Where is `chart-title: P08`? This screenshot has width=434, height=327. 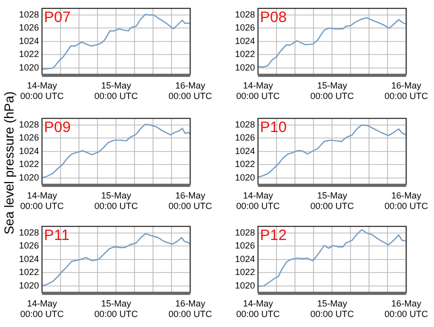 chart-title: P08 is located at coordinates (273, 17).